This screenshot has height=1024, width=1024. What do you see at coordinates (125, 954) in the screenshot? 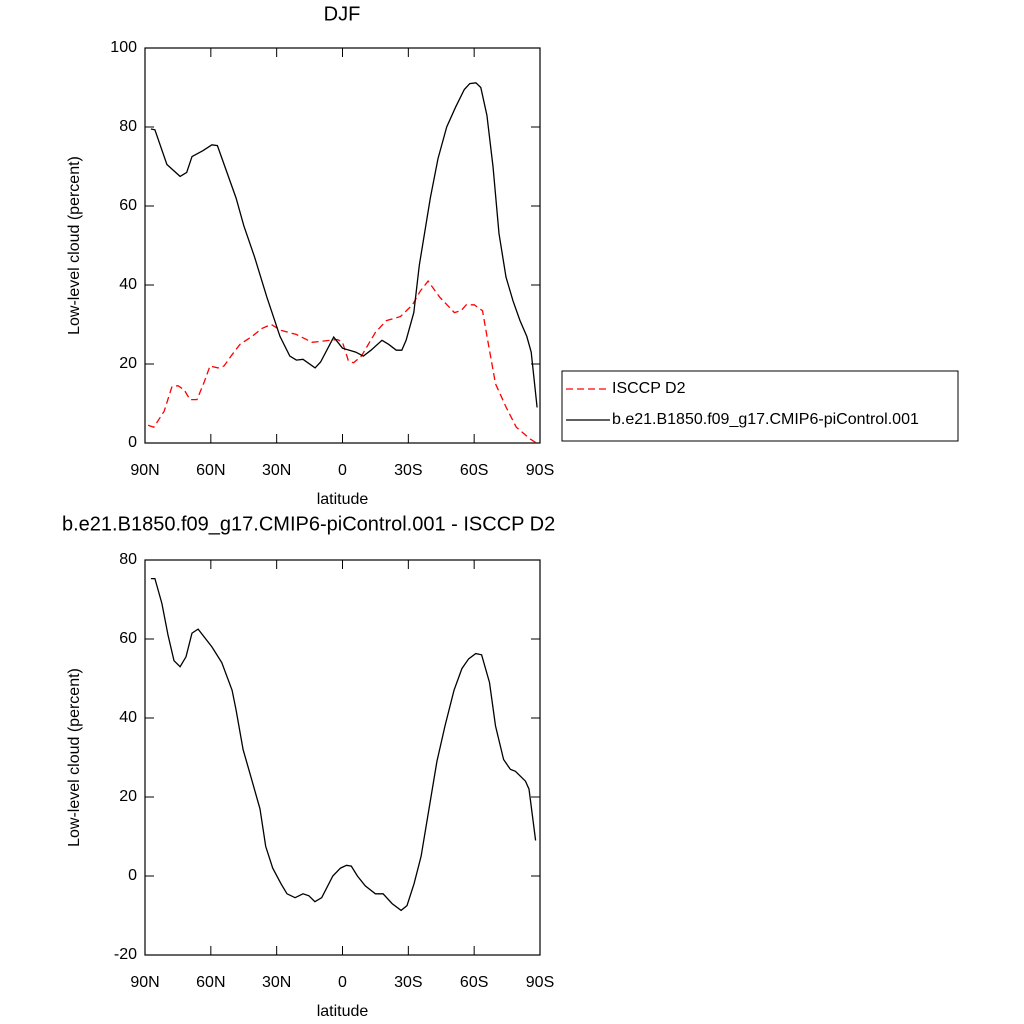
I see `y-tick-label: -20` at bounding box center [125, 954].